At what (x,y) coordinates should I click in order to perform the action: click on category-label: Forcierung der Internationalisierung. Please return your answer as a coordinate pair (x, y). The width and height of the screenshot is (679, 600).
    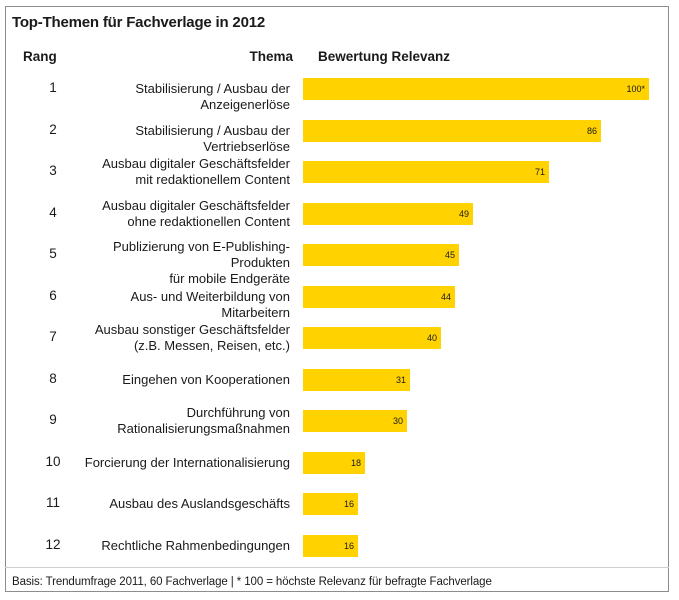
    Looking at the image, I should click on (175, 463).